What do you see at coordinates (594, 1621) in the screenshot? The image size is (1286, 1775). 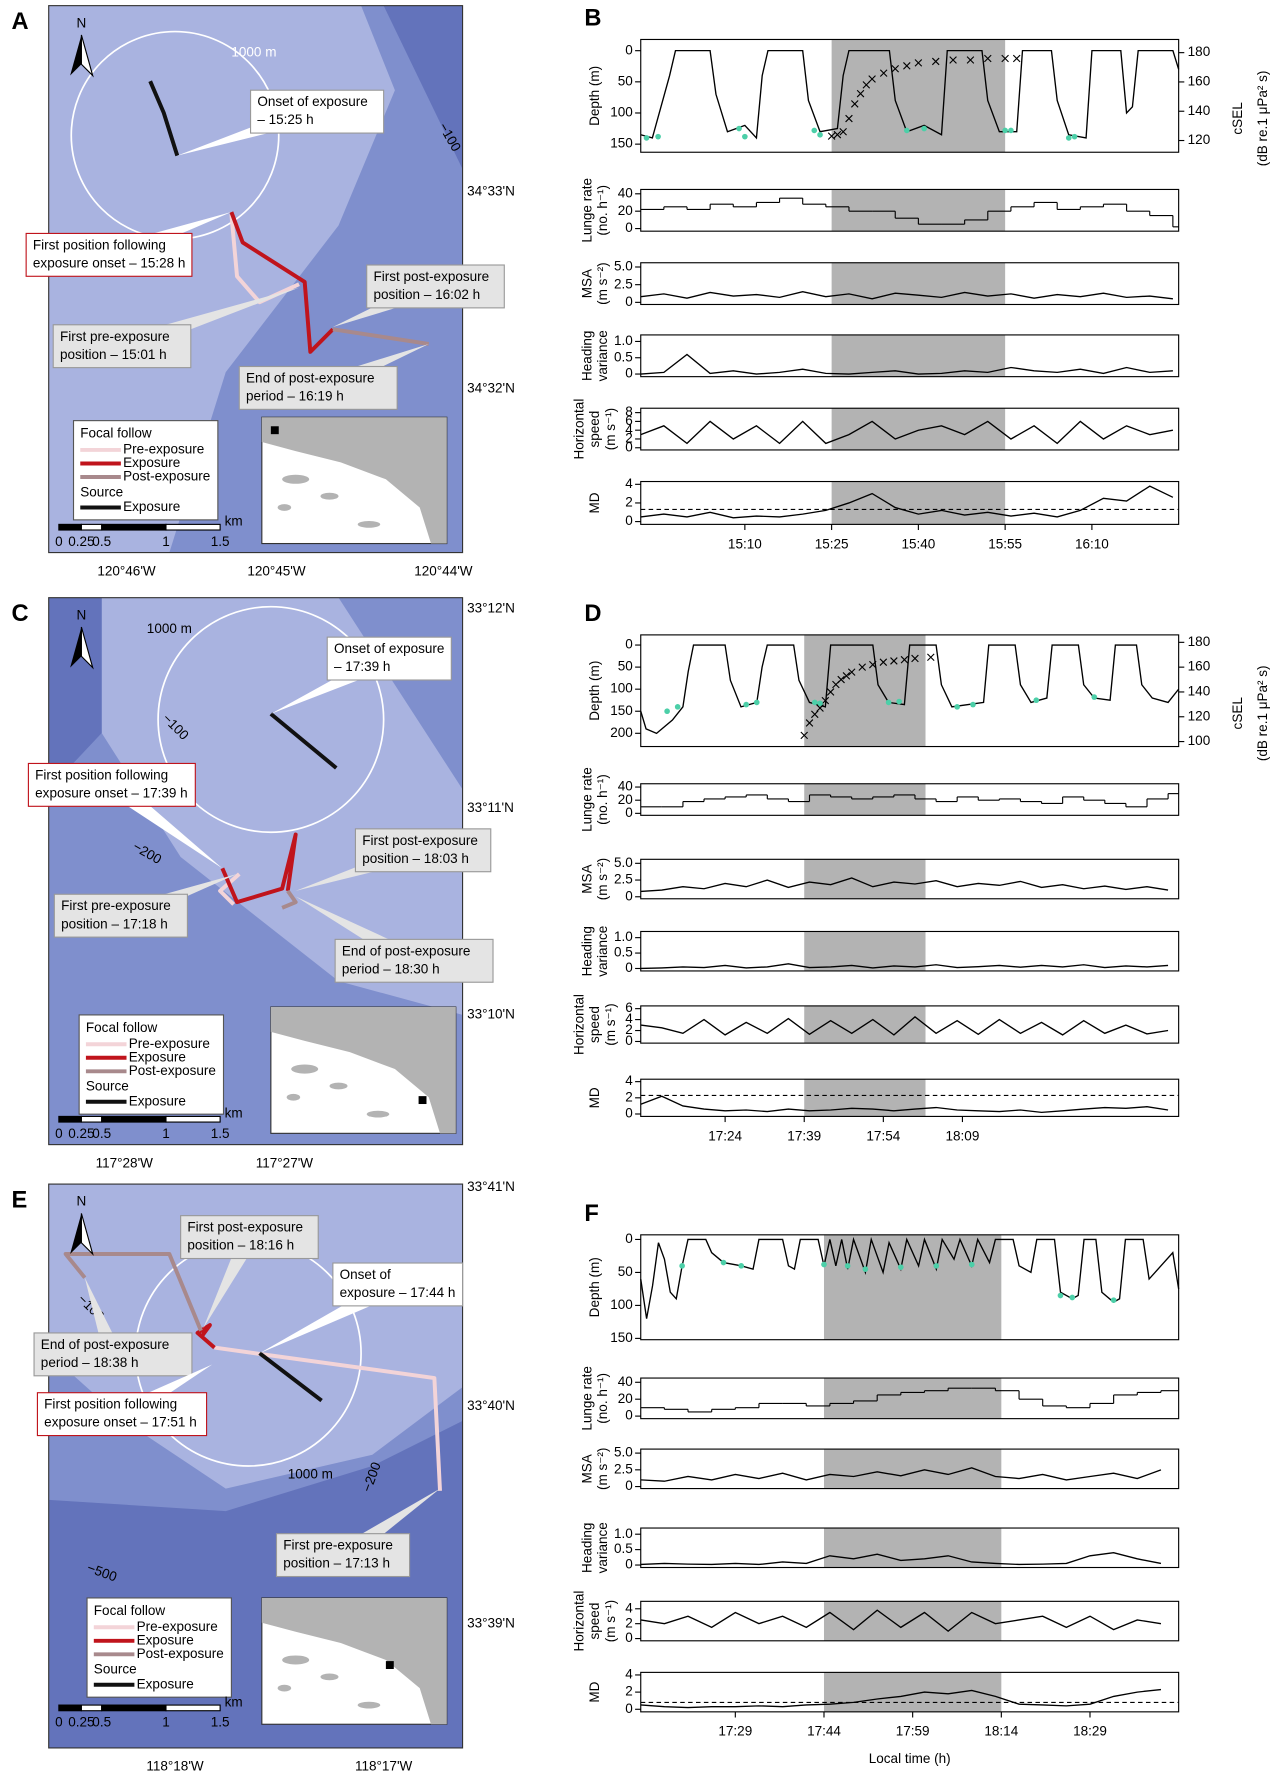 I see `y-axis-label: speed` at bounding box center [594, 1621].